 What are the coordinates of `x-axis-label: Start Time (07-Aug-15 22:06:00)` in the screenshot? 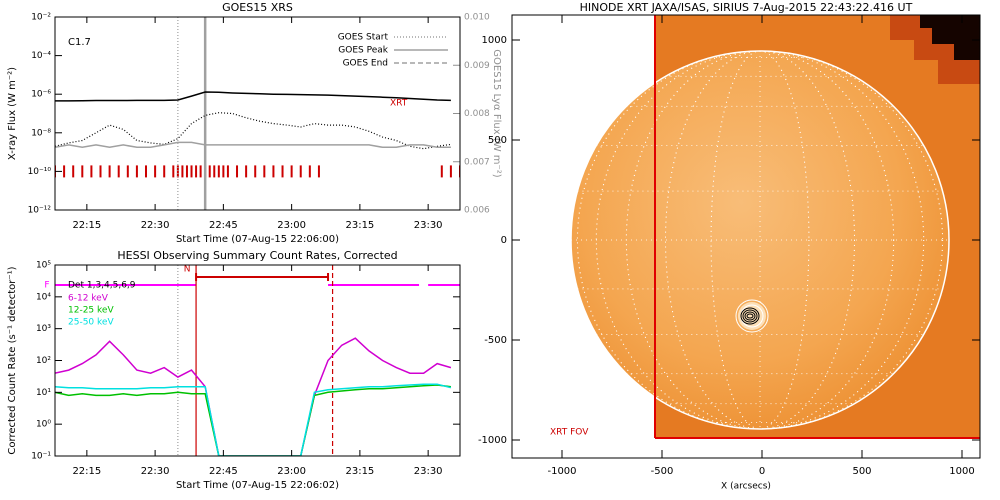 It's located at (257, 239).